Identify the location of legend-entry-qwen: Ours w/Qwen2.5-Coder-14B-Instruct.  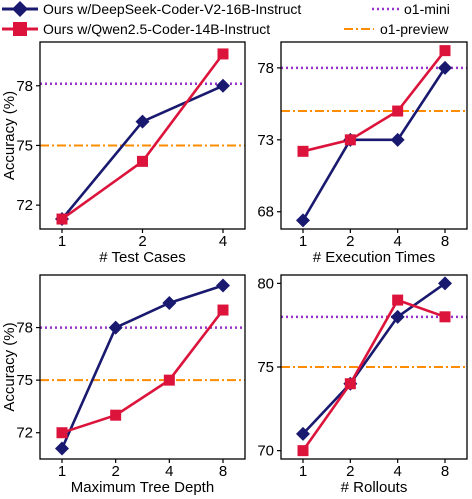
(136, 29).